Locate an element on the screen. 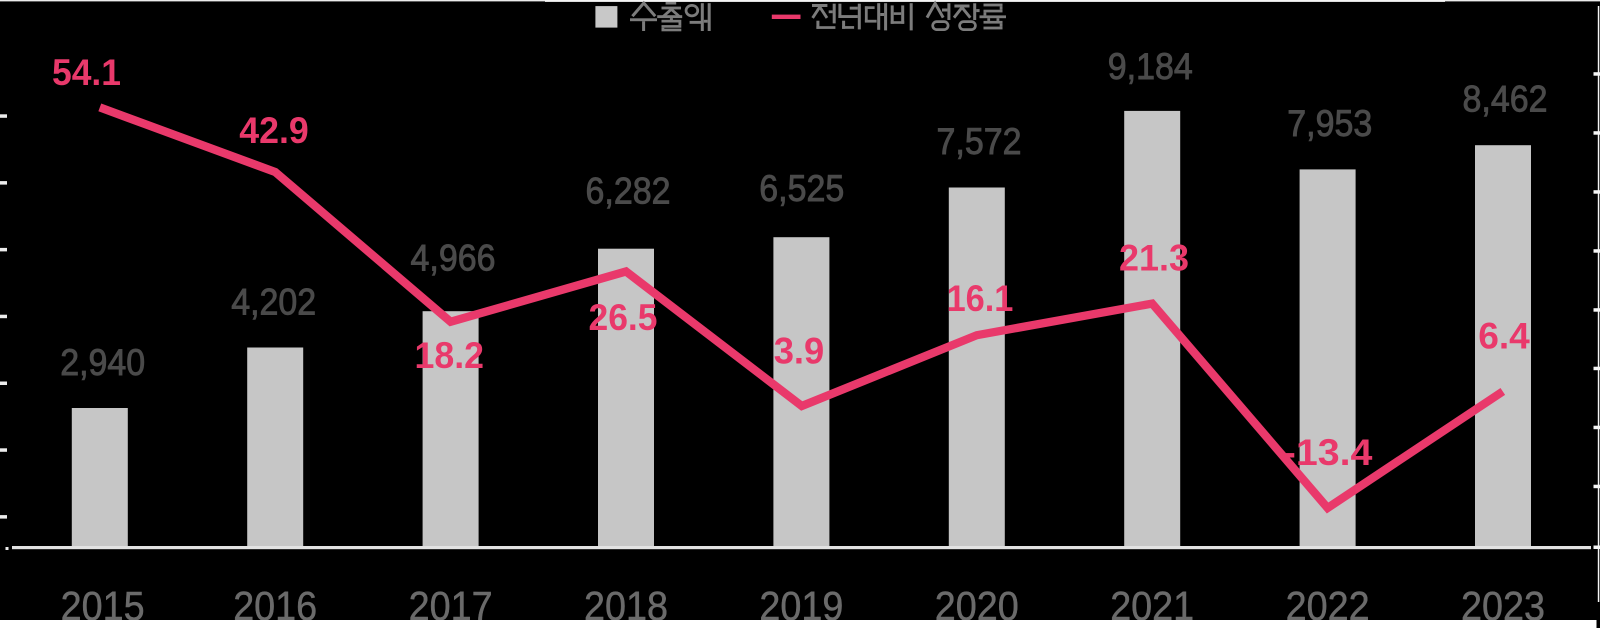  svg-text: 2,940 is located at coordinates (102, 362).